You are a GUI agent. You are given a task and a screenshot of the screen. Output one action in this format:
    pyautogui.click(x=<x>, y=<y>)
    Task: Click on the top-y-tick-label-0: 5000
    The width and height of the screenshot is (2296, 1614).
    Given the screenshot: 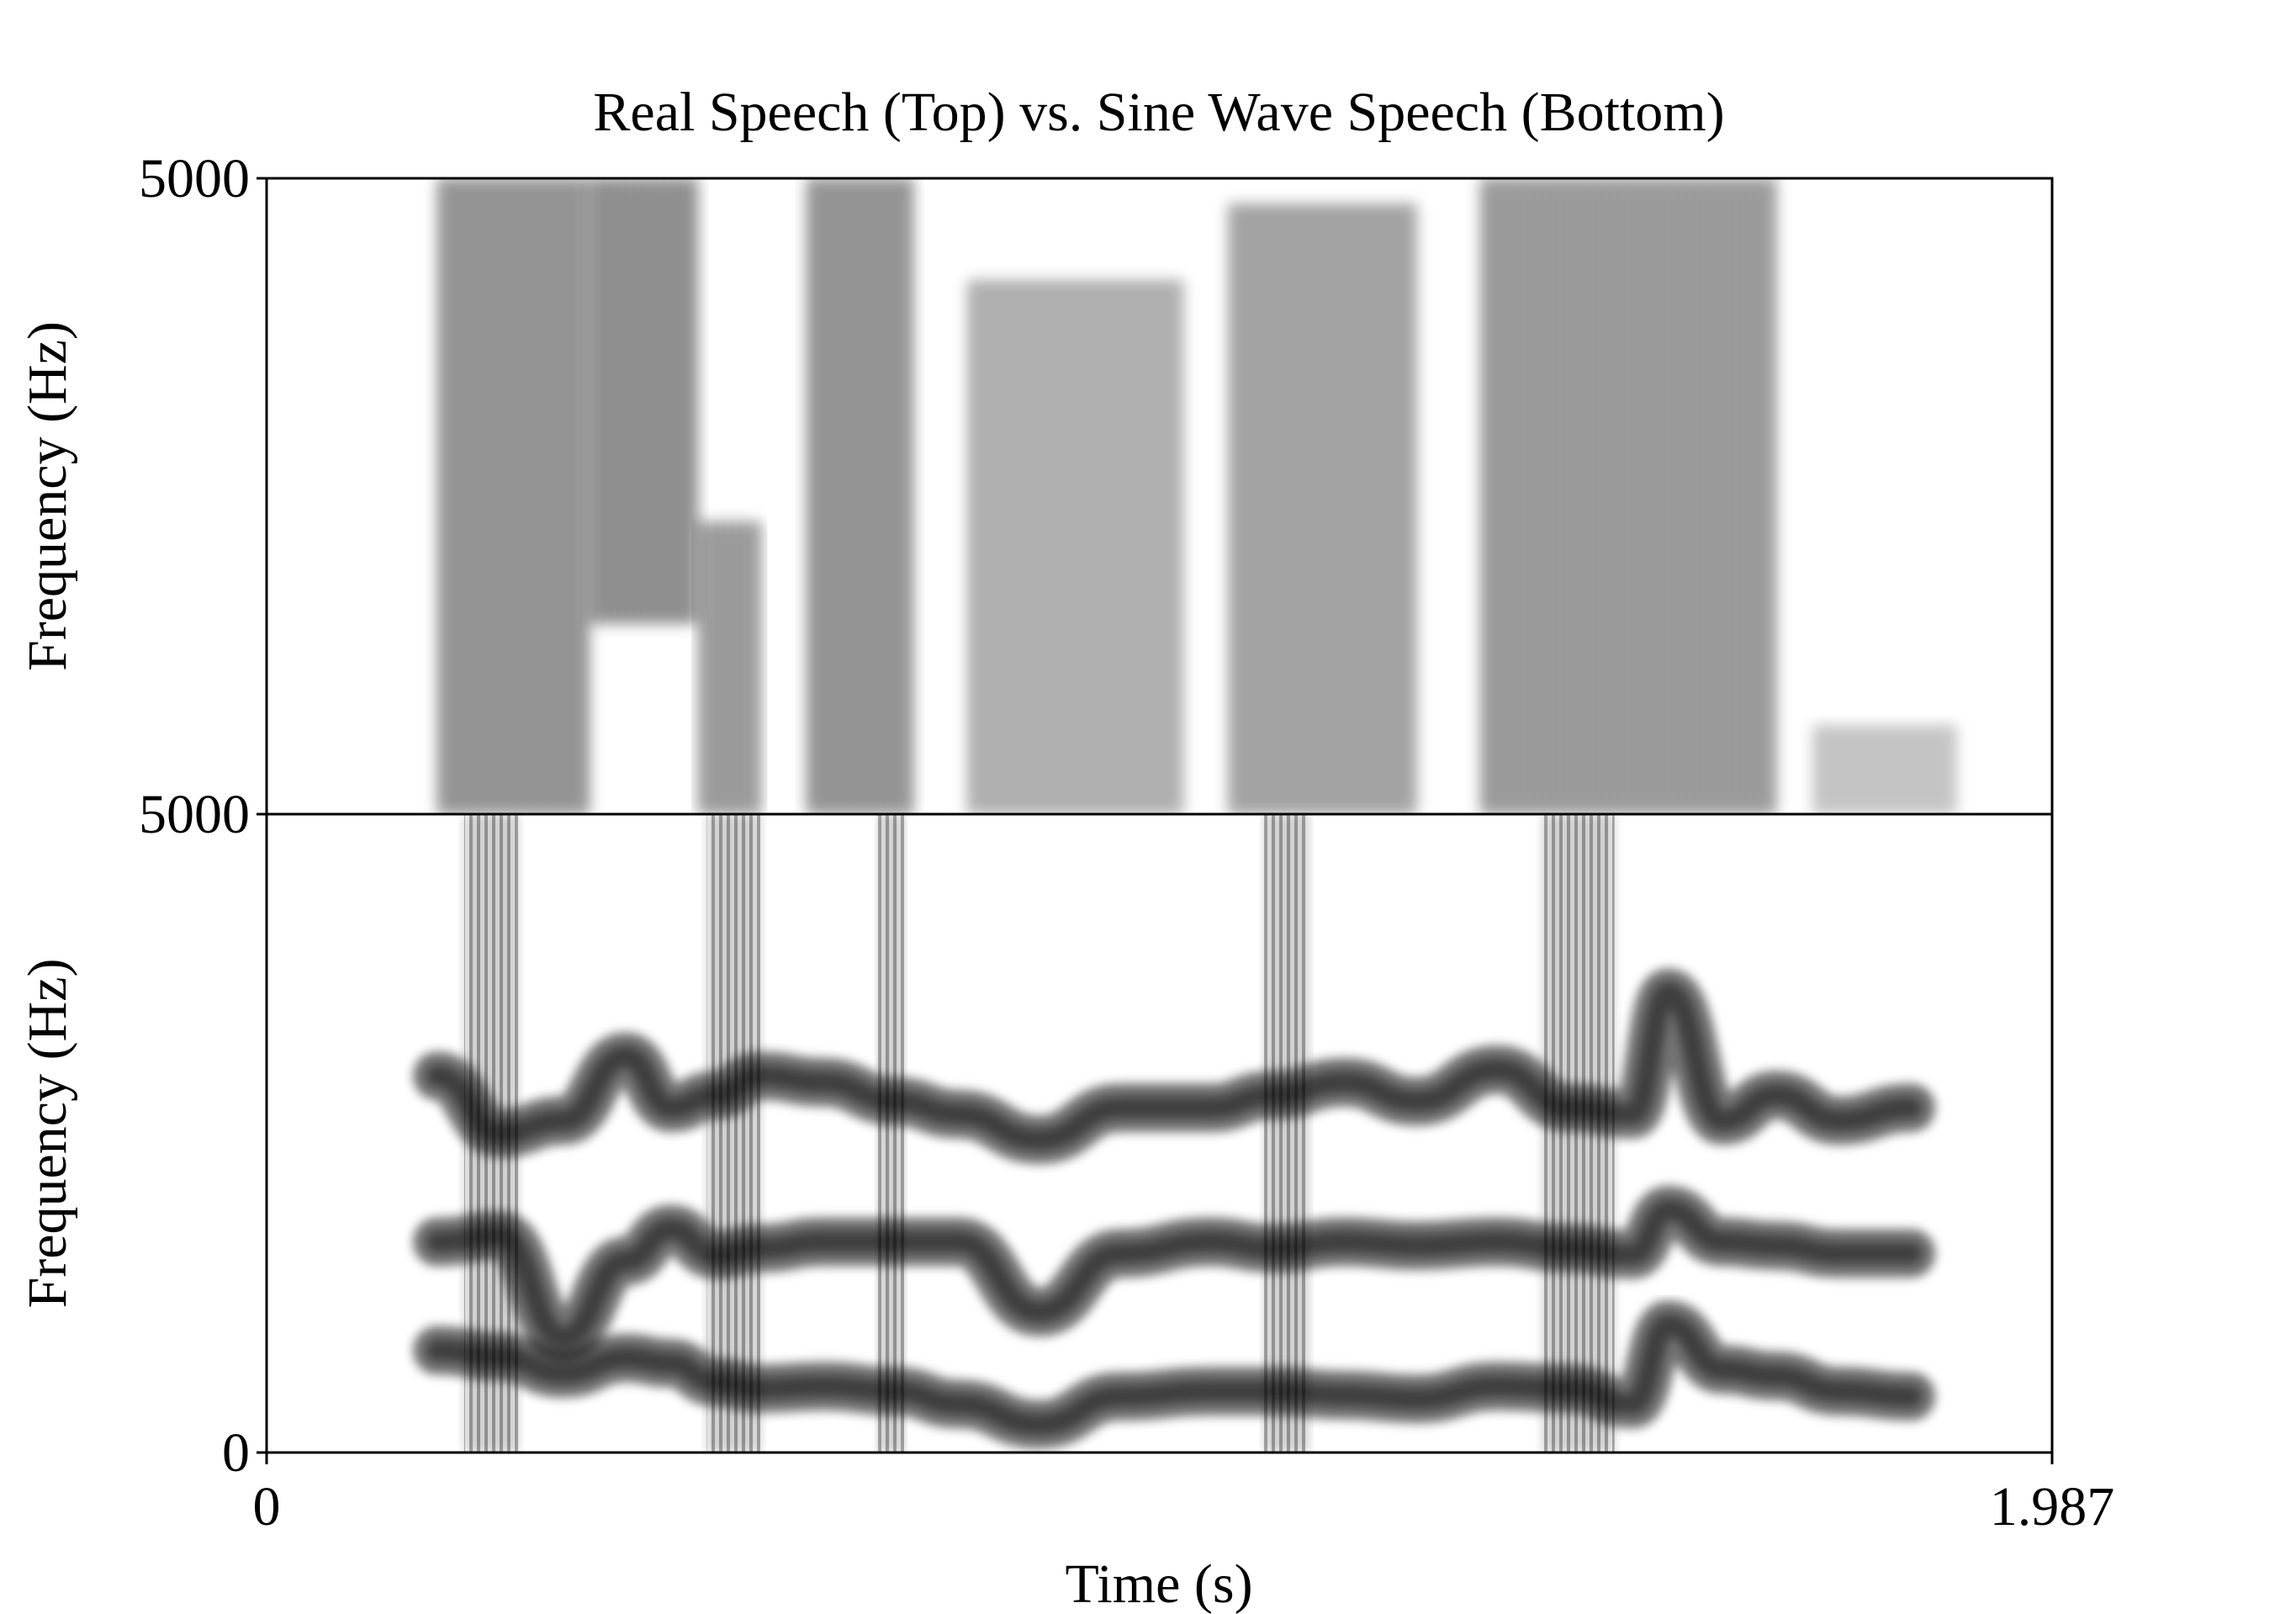 What is the action you would take?
    pyautogui.click(x=194, y=178)
    